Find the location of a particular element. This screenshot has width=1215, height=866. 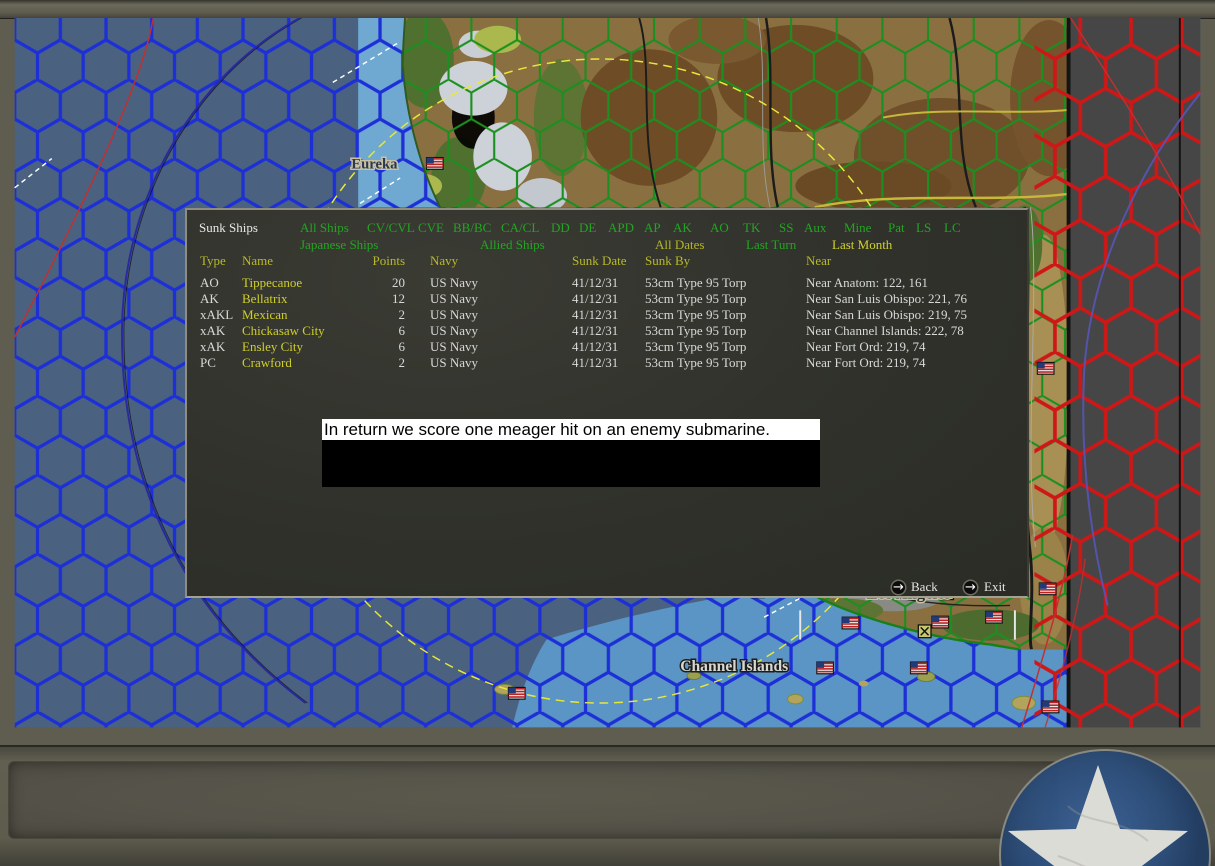

top-chrome-bar is located at coordinates (607, 9).